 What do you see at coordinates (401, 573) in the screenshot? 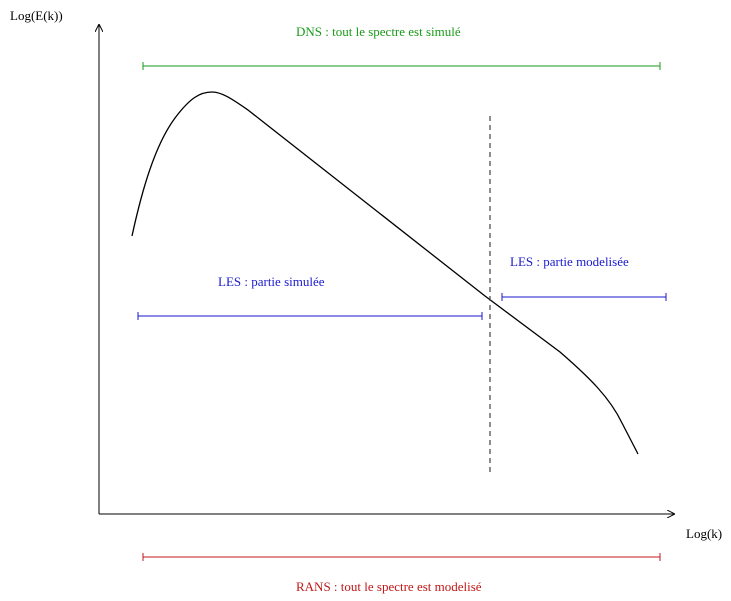
I see `rans-range: RANS : tout le spectre est modelisé` at bounding box center [401, 573].